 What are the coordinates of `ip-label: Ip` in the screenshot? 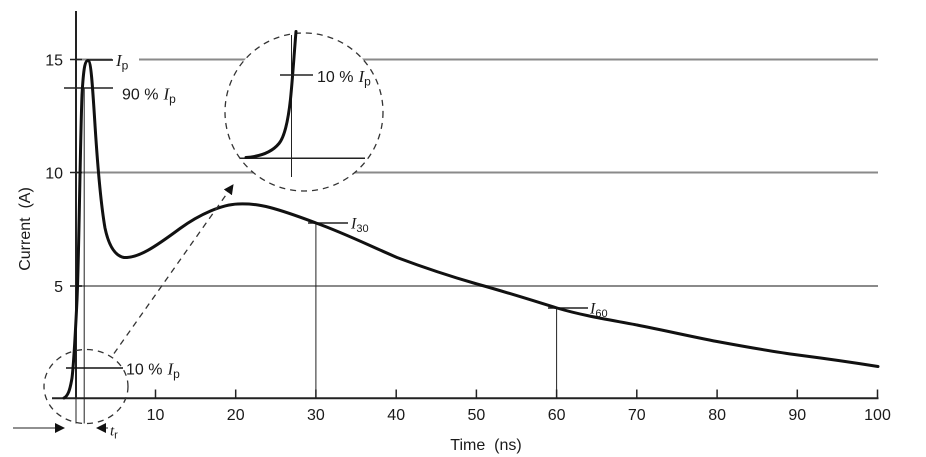 It's located at (122, 62).